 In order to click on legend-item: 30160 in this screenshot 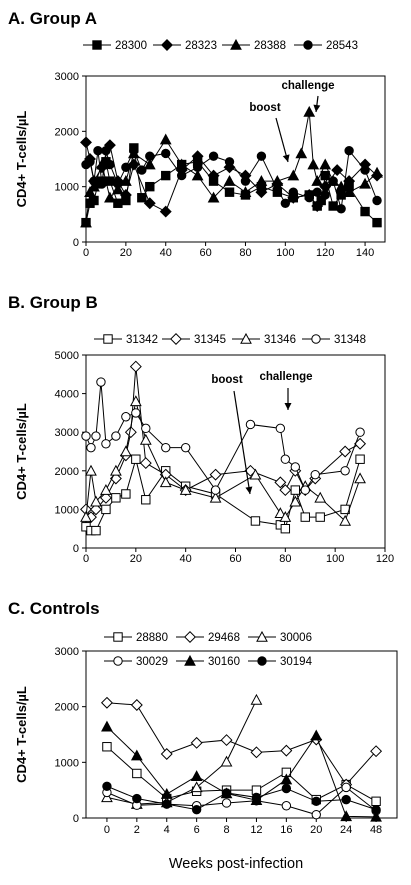, I will do `click(208, 661)`.